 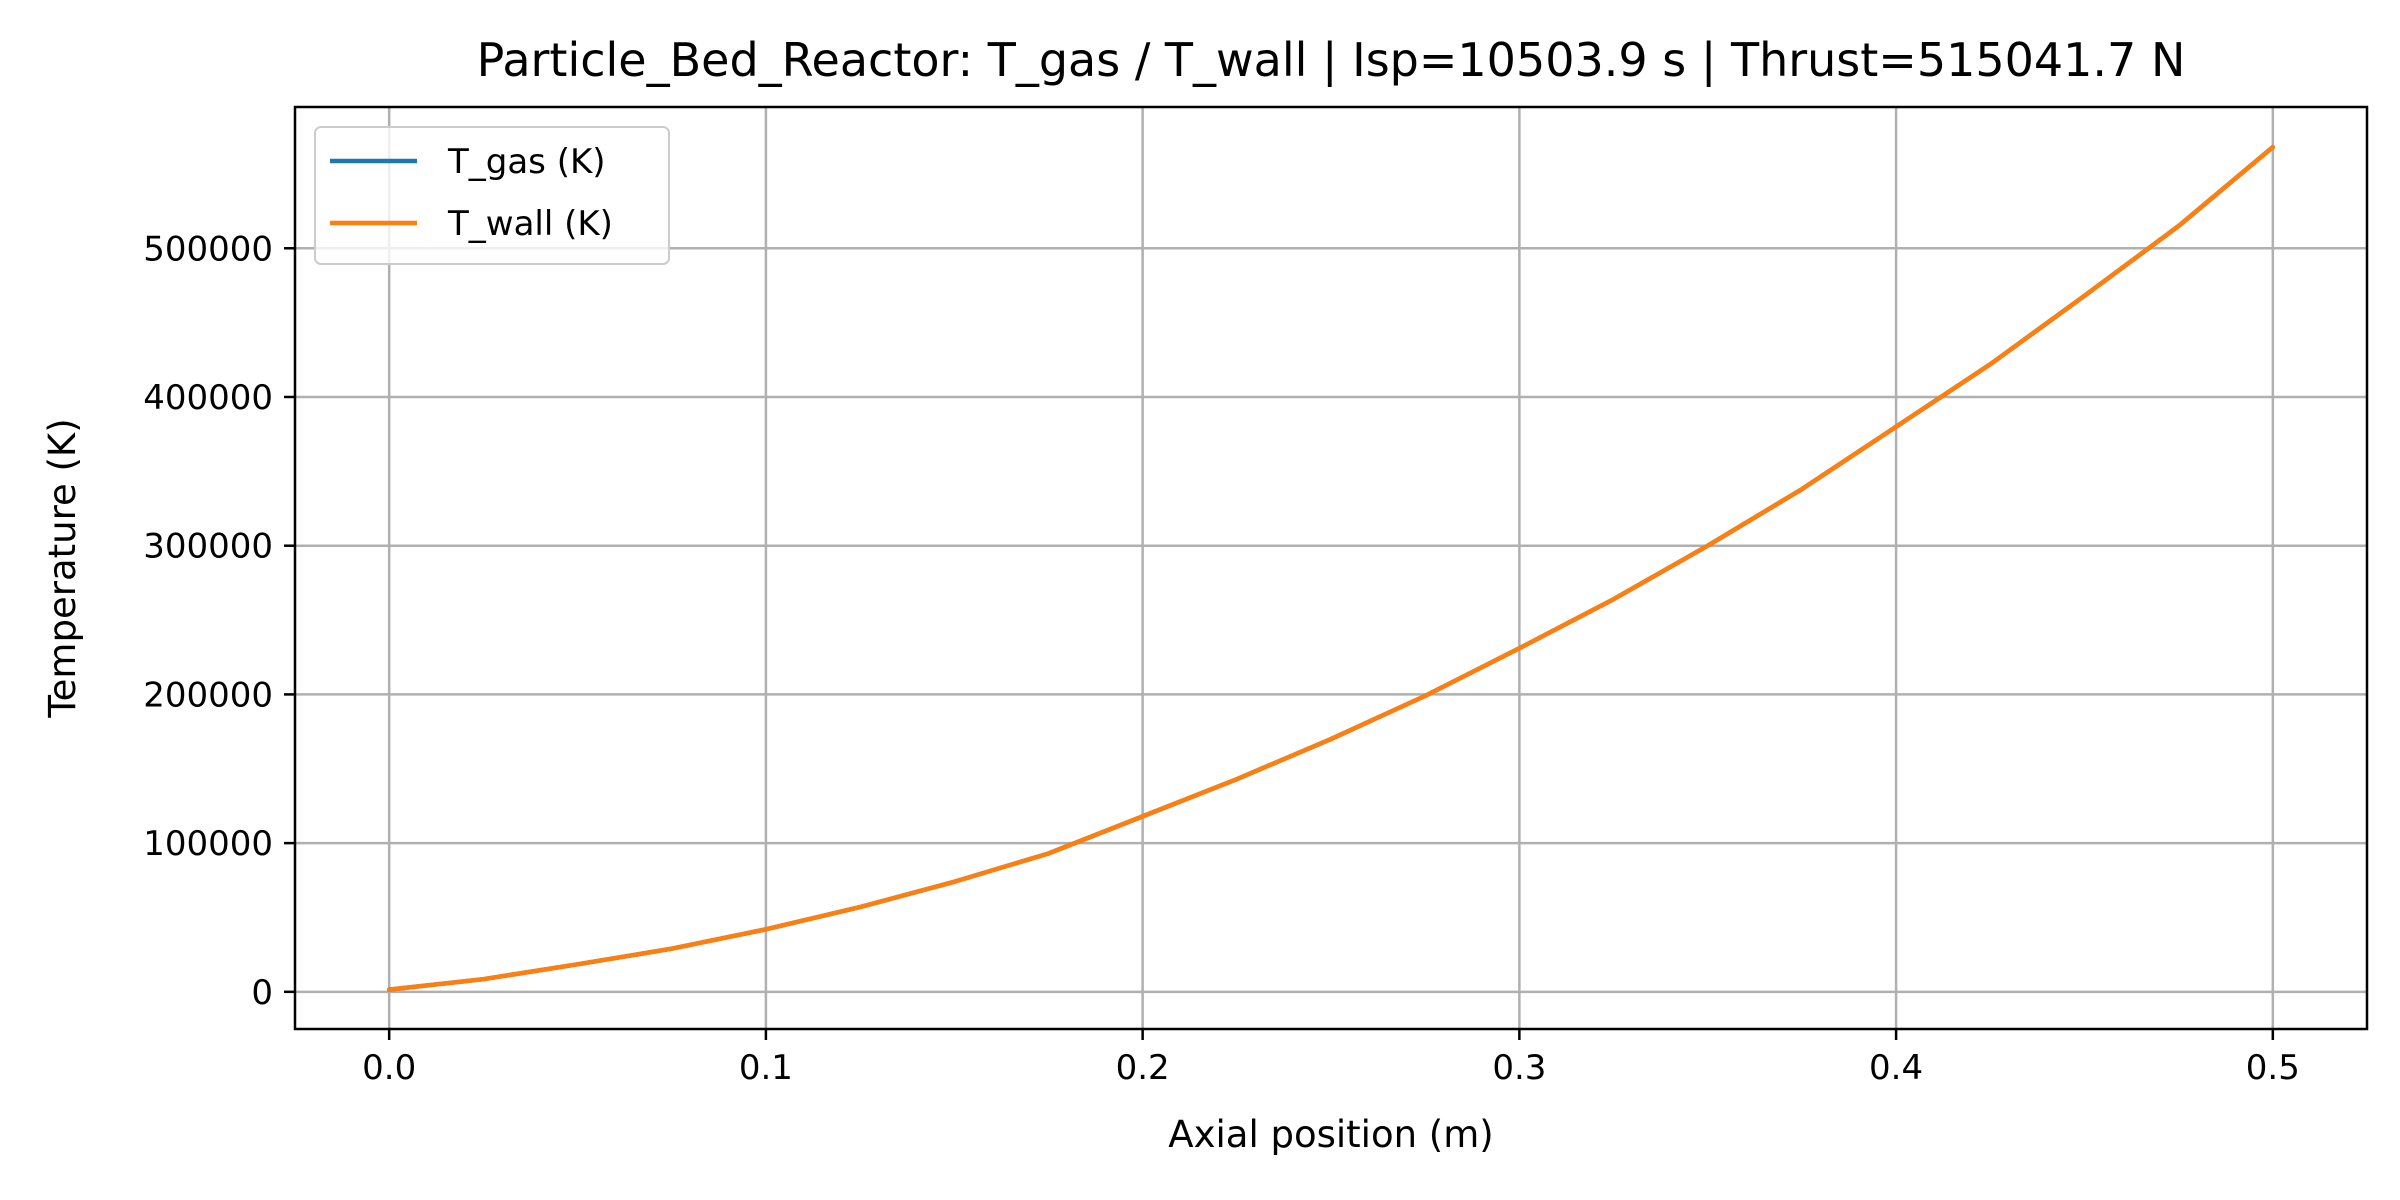 I want to click on y-tick-label: 500000, so click(x=208, y=249).